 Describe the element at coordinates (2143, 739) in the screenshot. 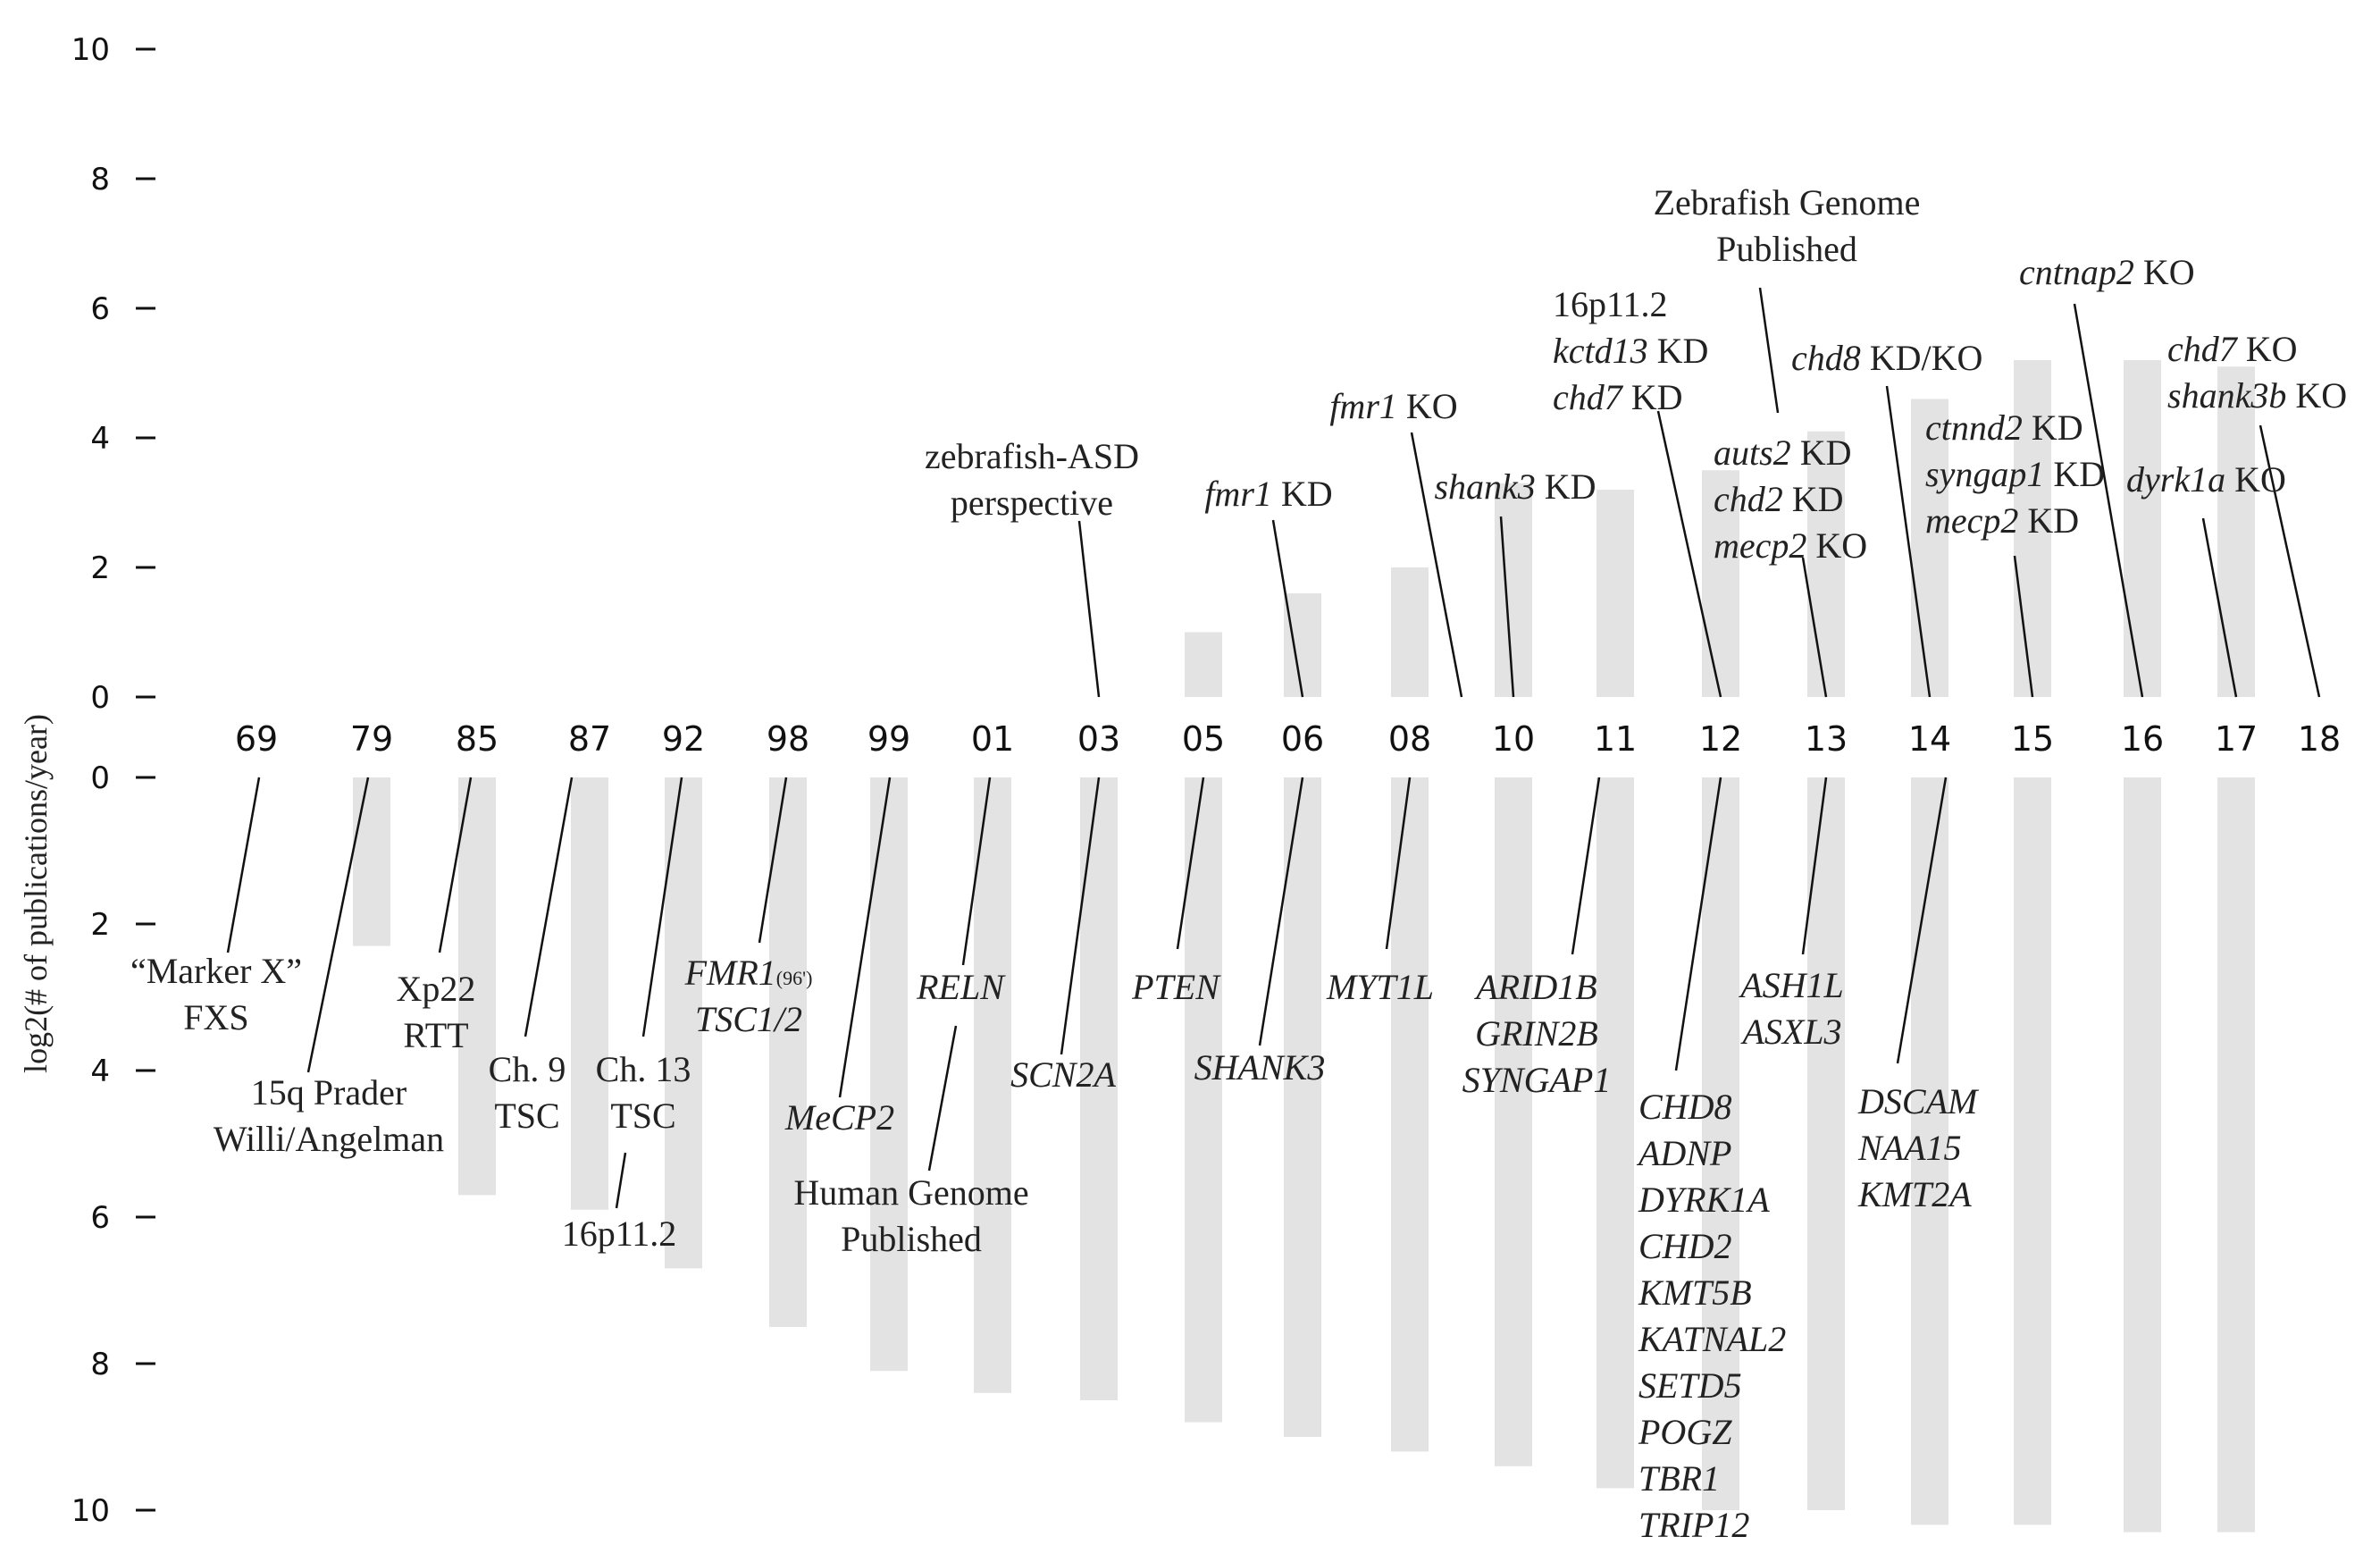

I see `year-label-16: 16` at that location.